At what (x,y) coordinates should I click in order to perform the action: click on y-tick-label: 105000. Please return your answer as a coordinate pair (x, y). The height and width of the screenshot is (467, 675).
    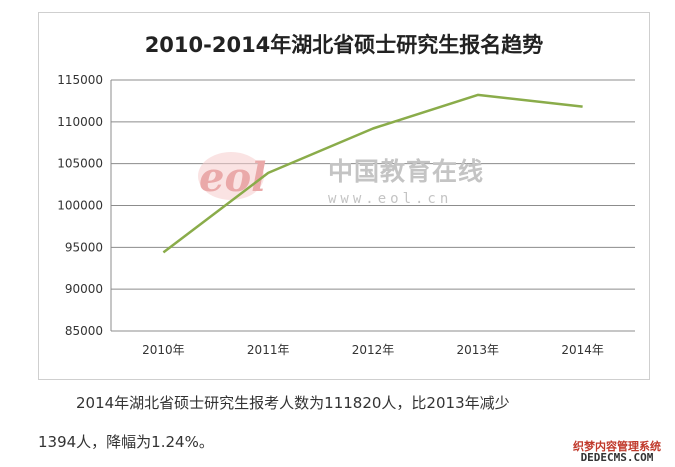
    Looking at the image, I should click on (80, 164).